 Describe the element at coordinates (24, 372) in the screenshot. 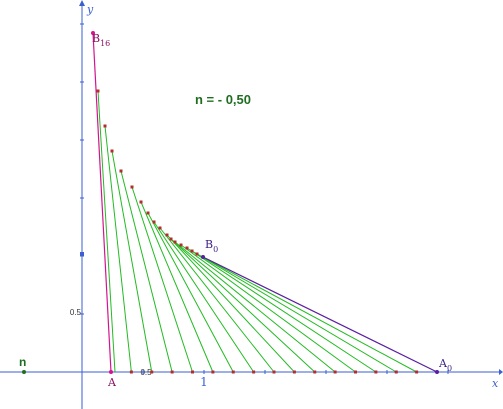

I see `slider-n-handle` at that location.